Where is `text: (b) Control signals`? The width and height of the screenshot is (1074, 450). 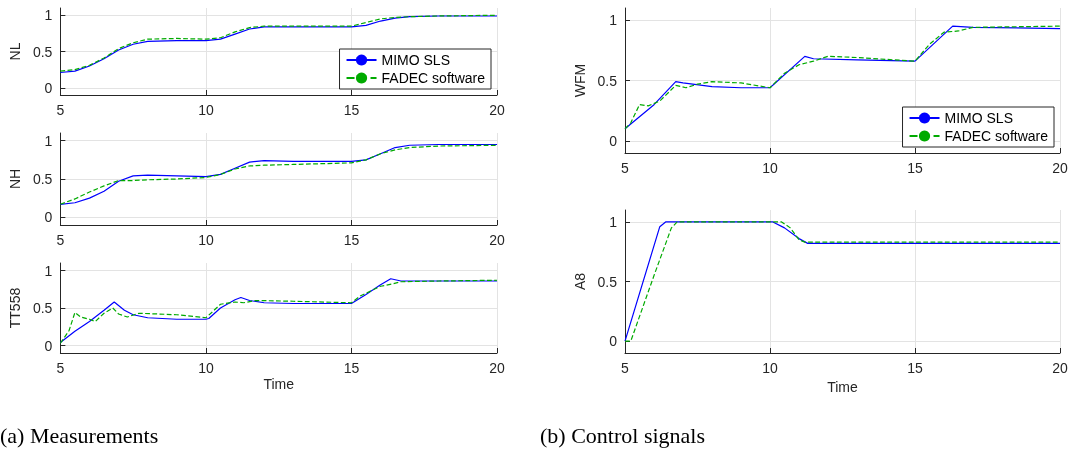 text: (b) Control signals is located at coordinates (622, 435).